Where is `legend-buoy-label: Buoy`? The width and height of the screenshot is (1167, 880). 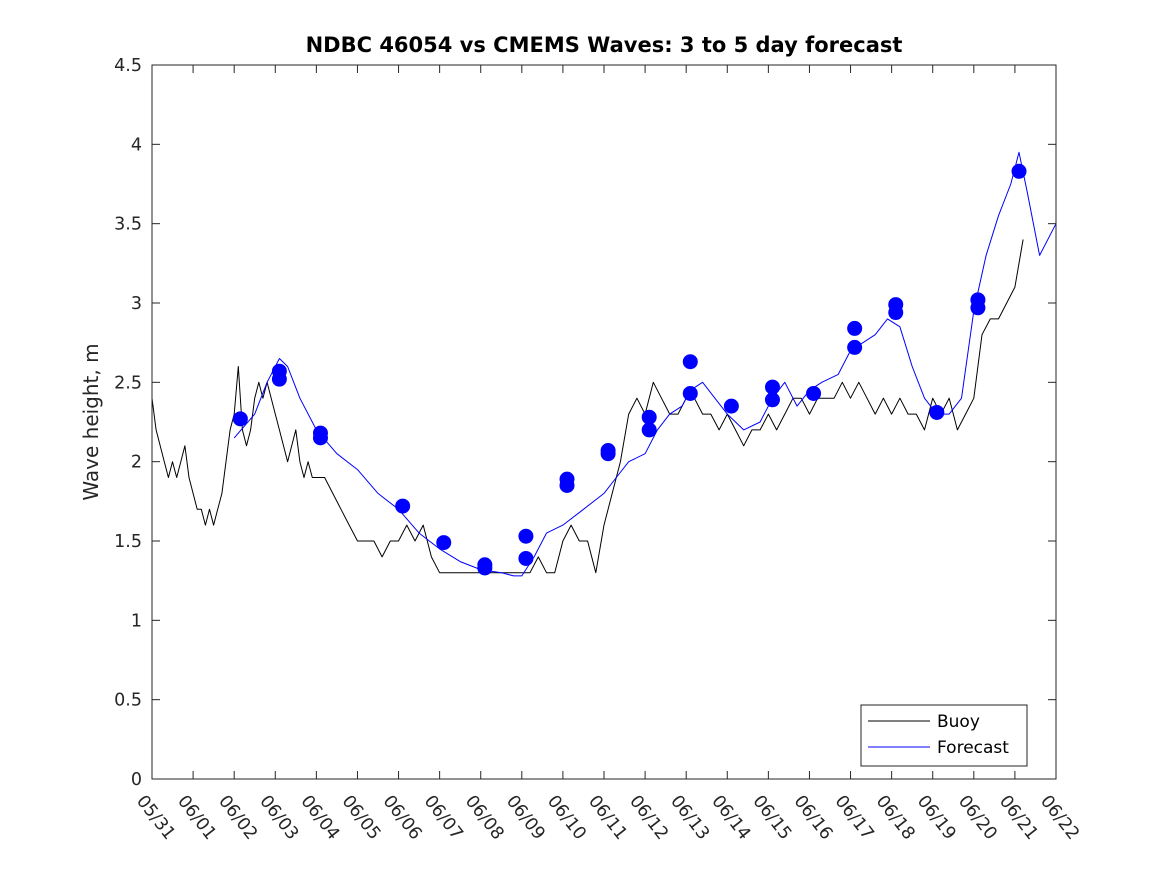
legend-buoy-label: Buoy is located at coordinates (958, 722).